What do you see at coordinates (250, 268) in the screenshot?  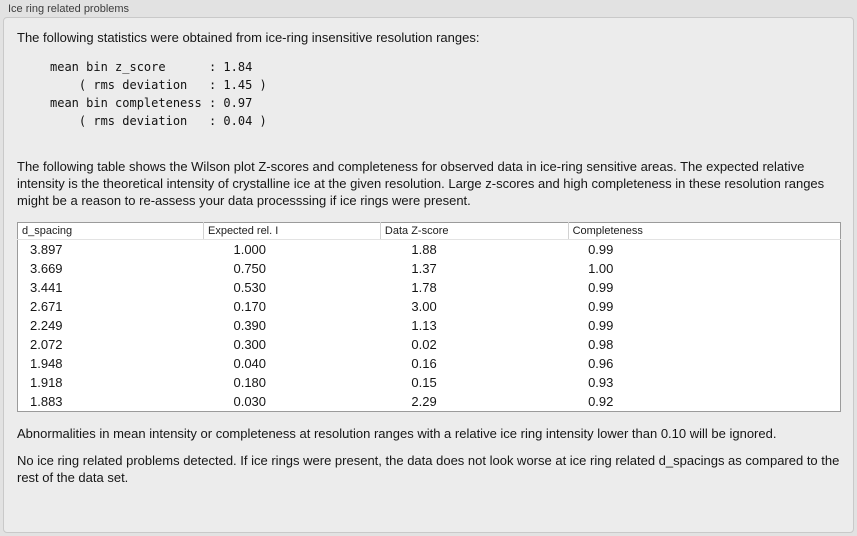 I see `table-cell: 0.750` at bounding box center [250, 268].